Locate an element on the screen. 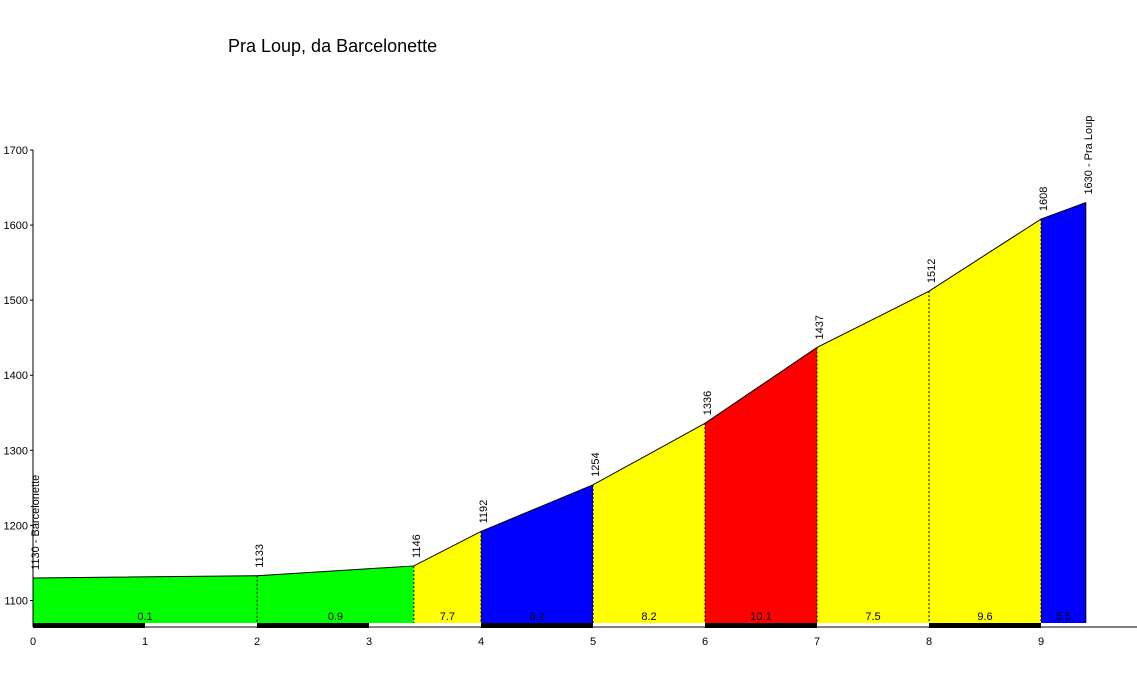 The width and height of the screenshot is (1137, 673). x-tick-label: 0 is located at coordinates (33, 642).